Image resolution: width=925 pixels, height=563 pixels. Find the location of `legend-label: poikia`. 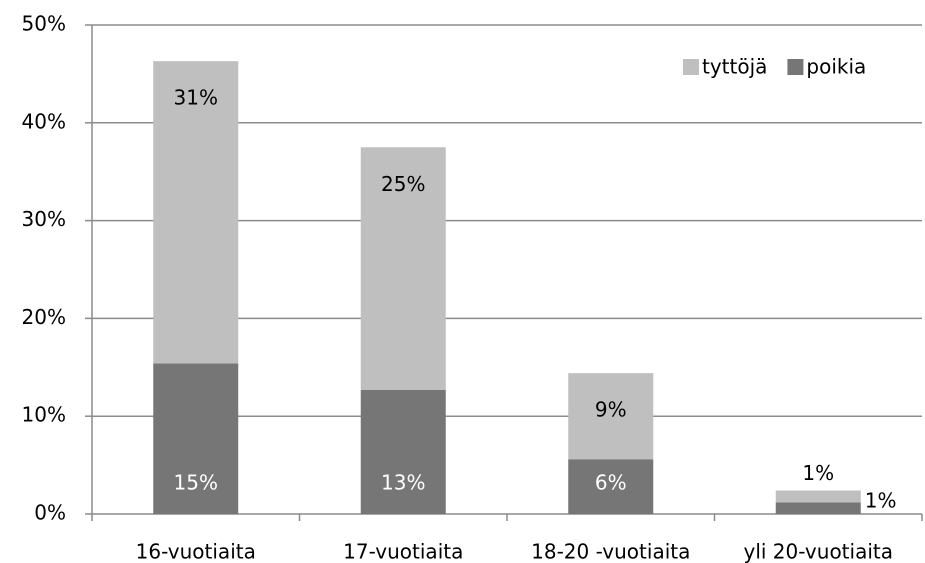

legend-label: poikia is located at coordinates (836, 67).